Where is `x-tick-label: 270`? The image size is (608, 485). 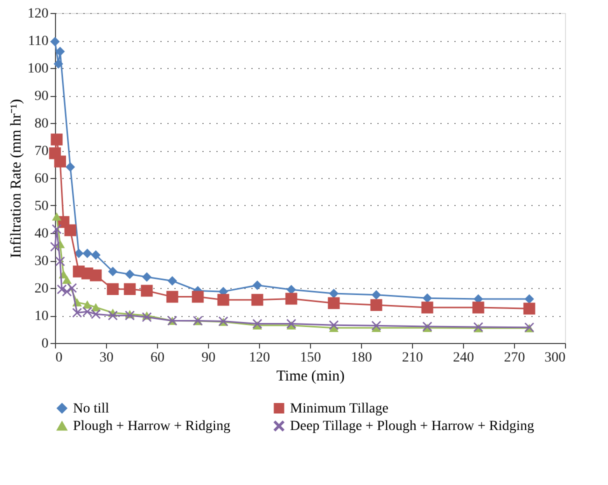
x-tick-label: 270 is located at coordinates (514, 358).